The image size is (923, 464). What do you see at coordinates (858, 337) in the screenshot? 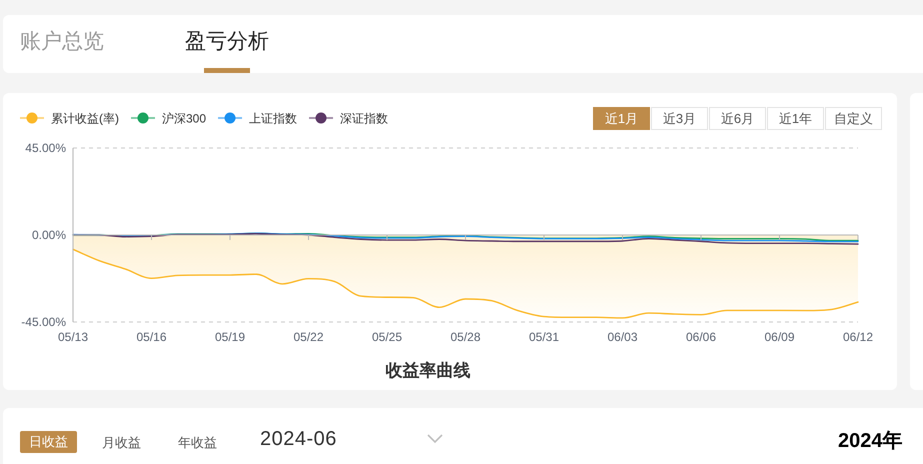
I see `x-tick-label: 06/12` at bounding box center [858, 337].